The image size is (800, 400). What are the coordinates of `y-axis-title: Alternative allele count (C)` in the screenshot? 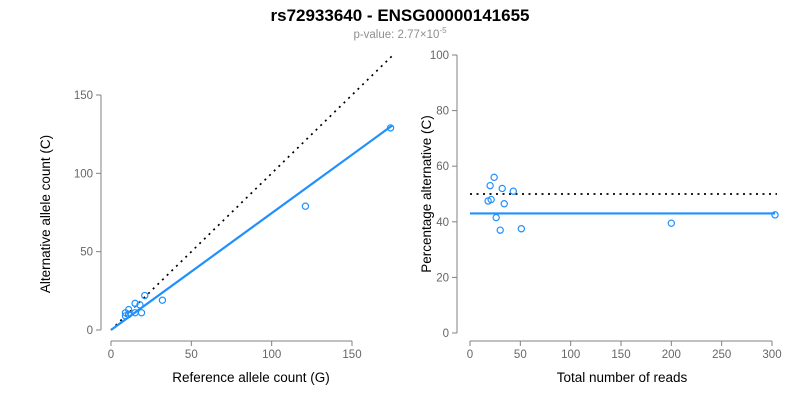 It's located at (45, 214).